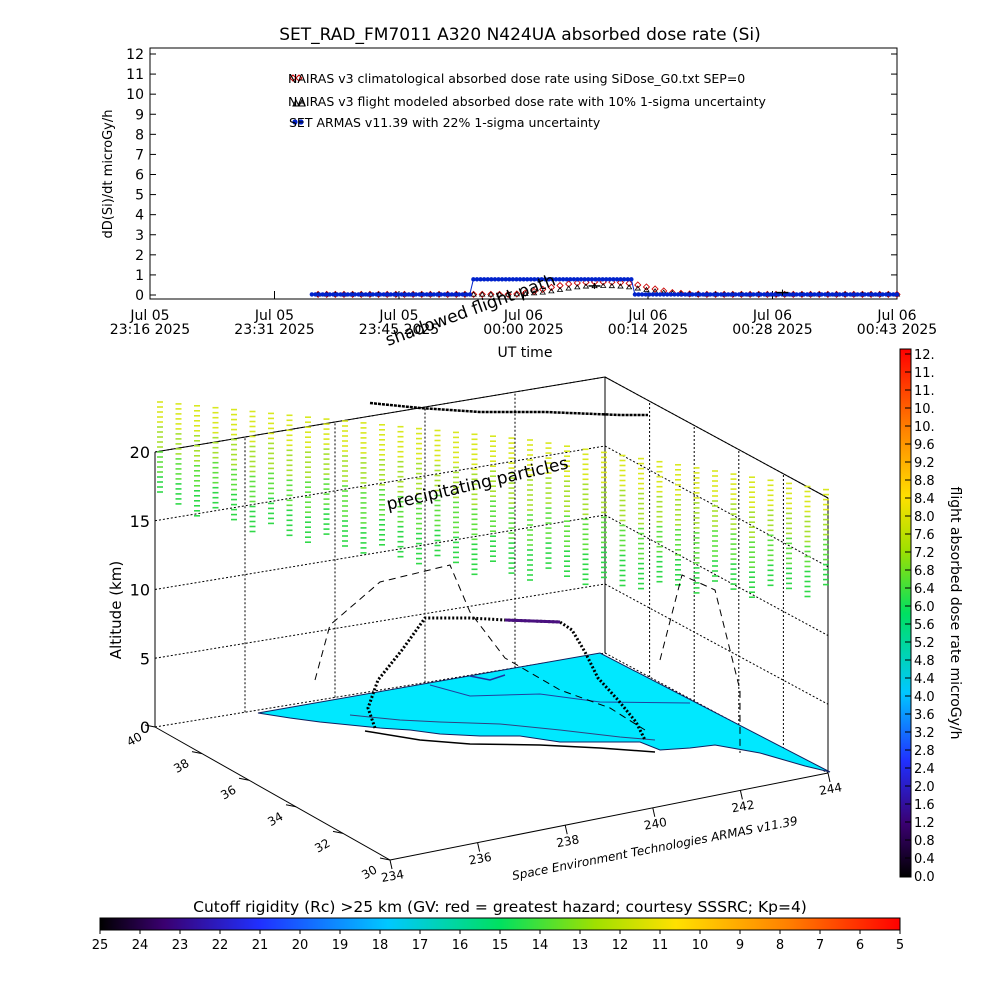  I want to click on altitude-axis-label: Altitude (km), so click(116, 610).